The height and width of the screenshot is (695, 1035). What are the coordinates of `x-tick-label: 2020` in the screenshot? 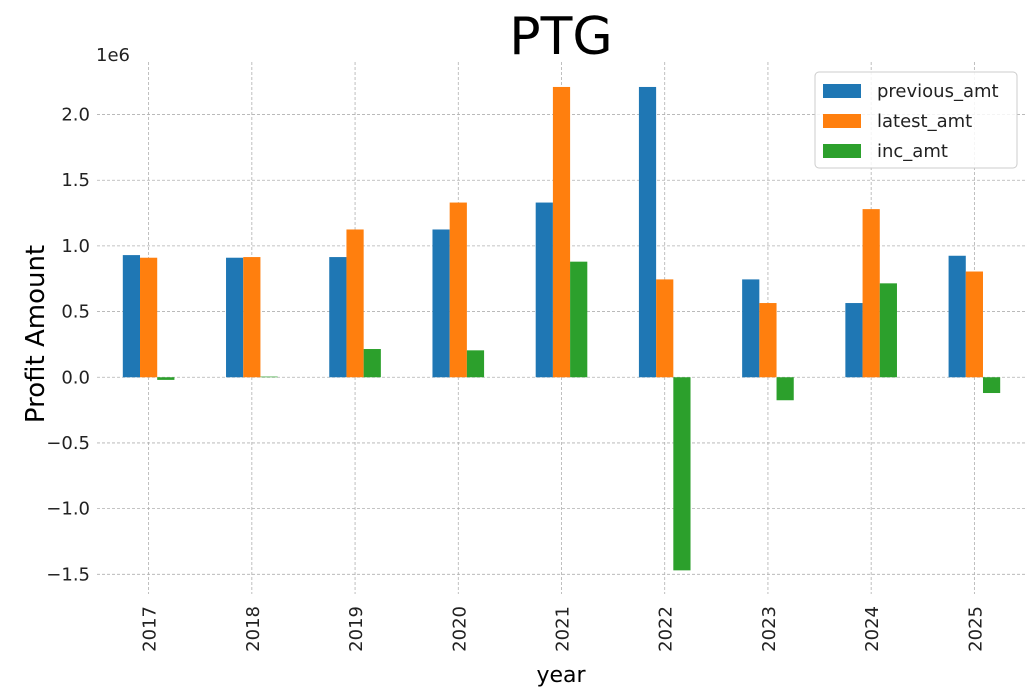 It's located at (459, 629).